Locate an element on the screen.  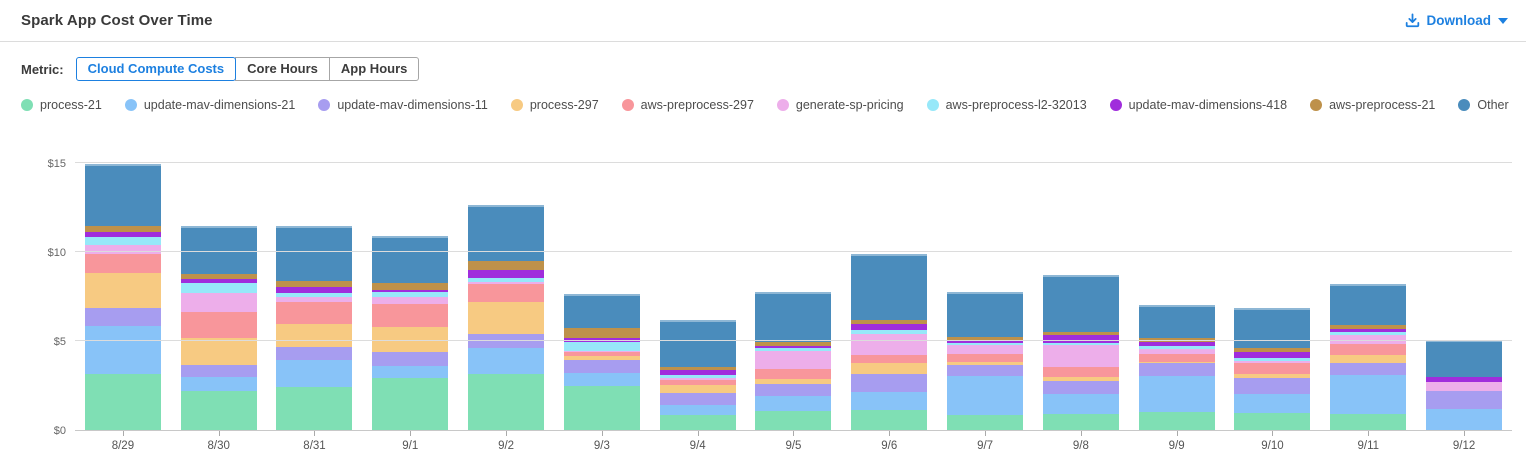
stacked-bar-9/7 is located at coordinates (985, 361).